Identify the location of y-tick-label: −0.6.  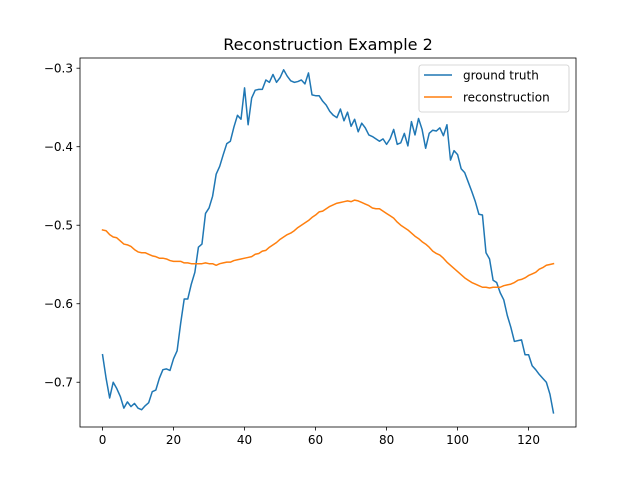
(58, 304).